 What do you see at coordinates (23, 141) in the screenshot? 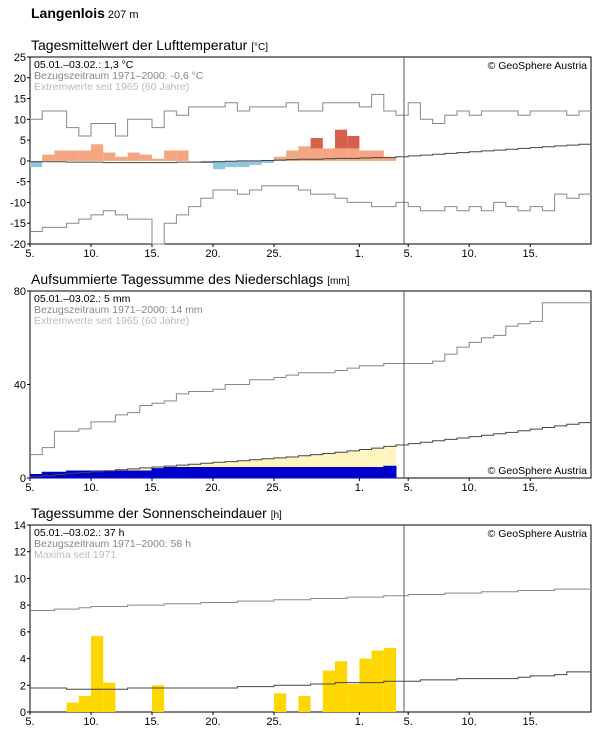
I see `temperature-y-tick-label: 5` at bounding box center [23, 141].